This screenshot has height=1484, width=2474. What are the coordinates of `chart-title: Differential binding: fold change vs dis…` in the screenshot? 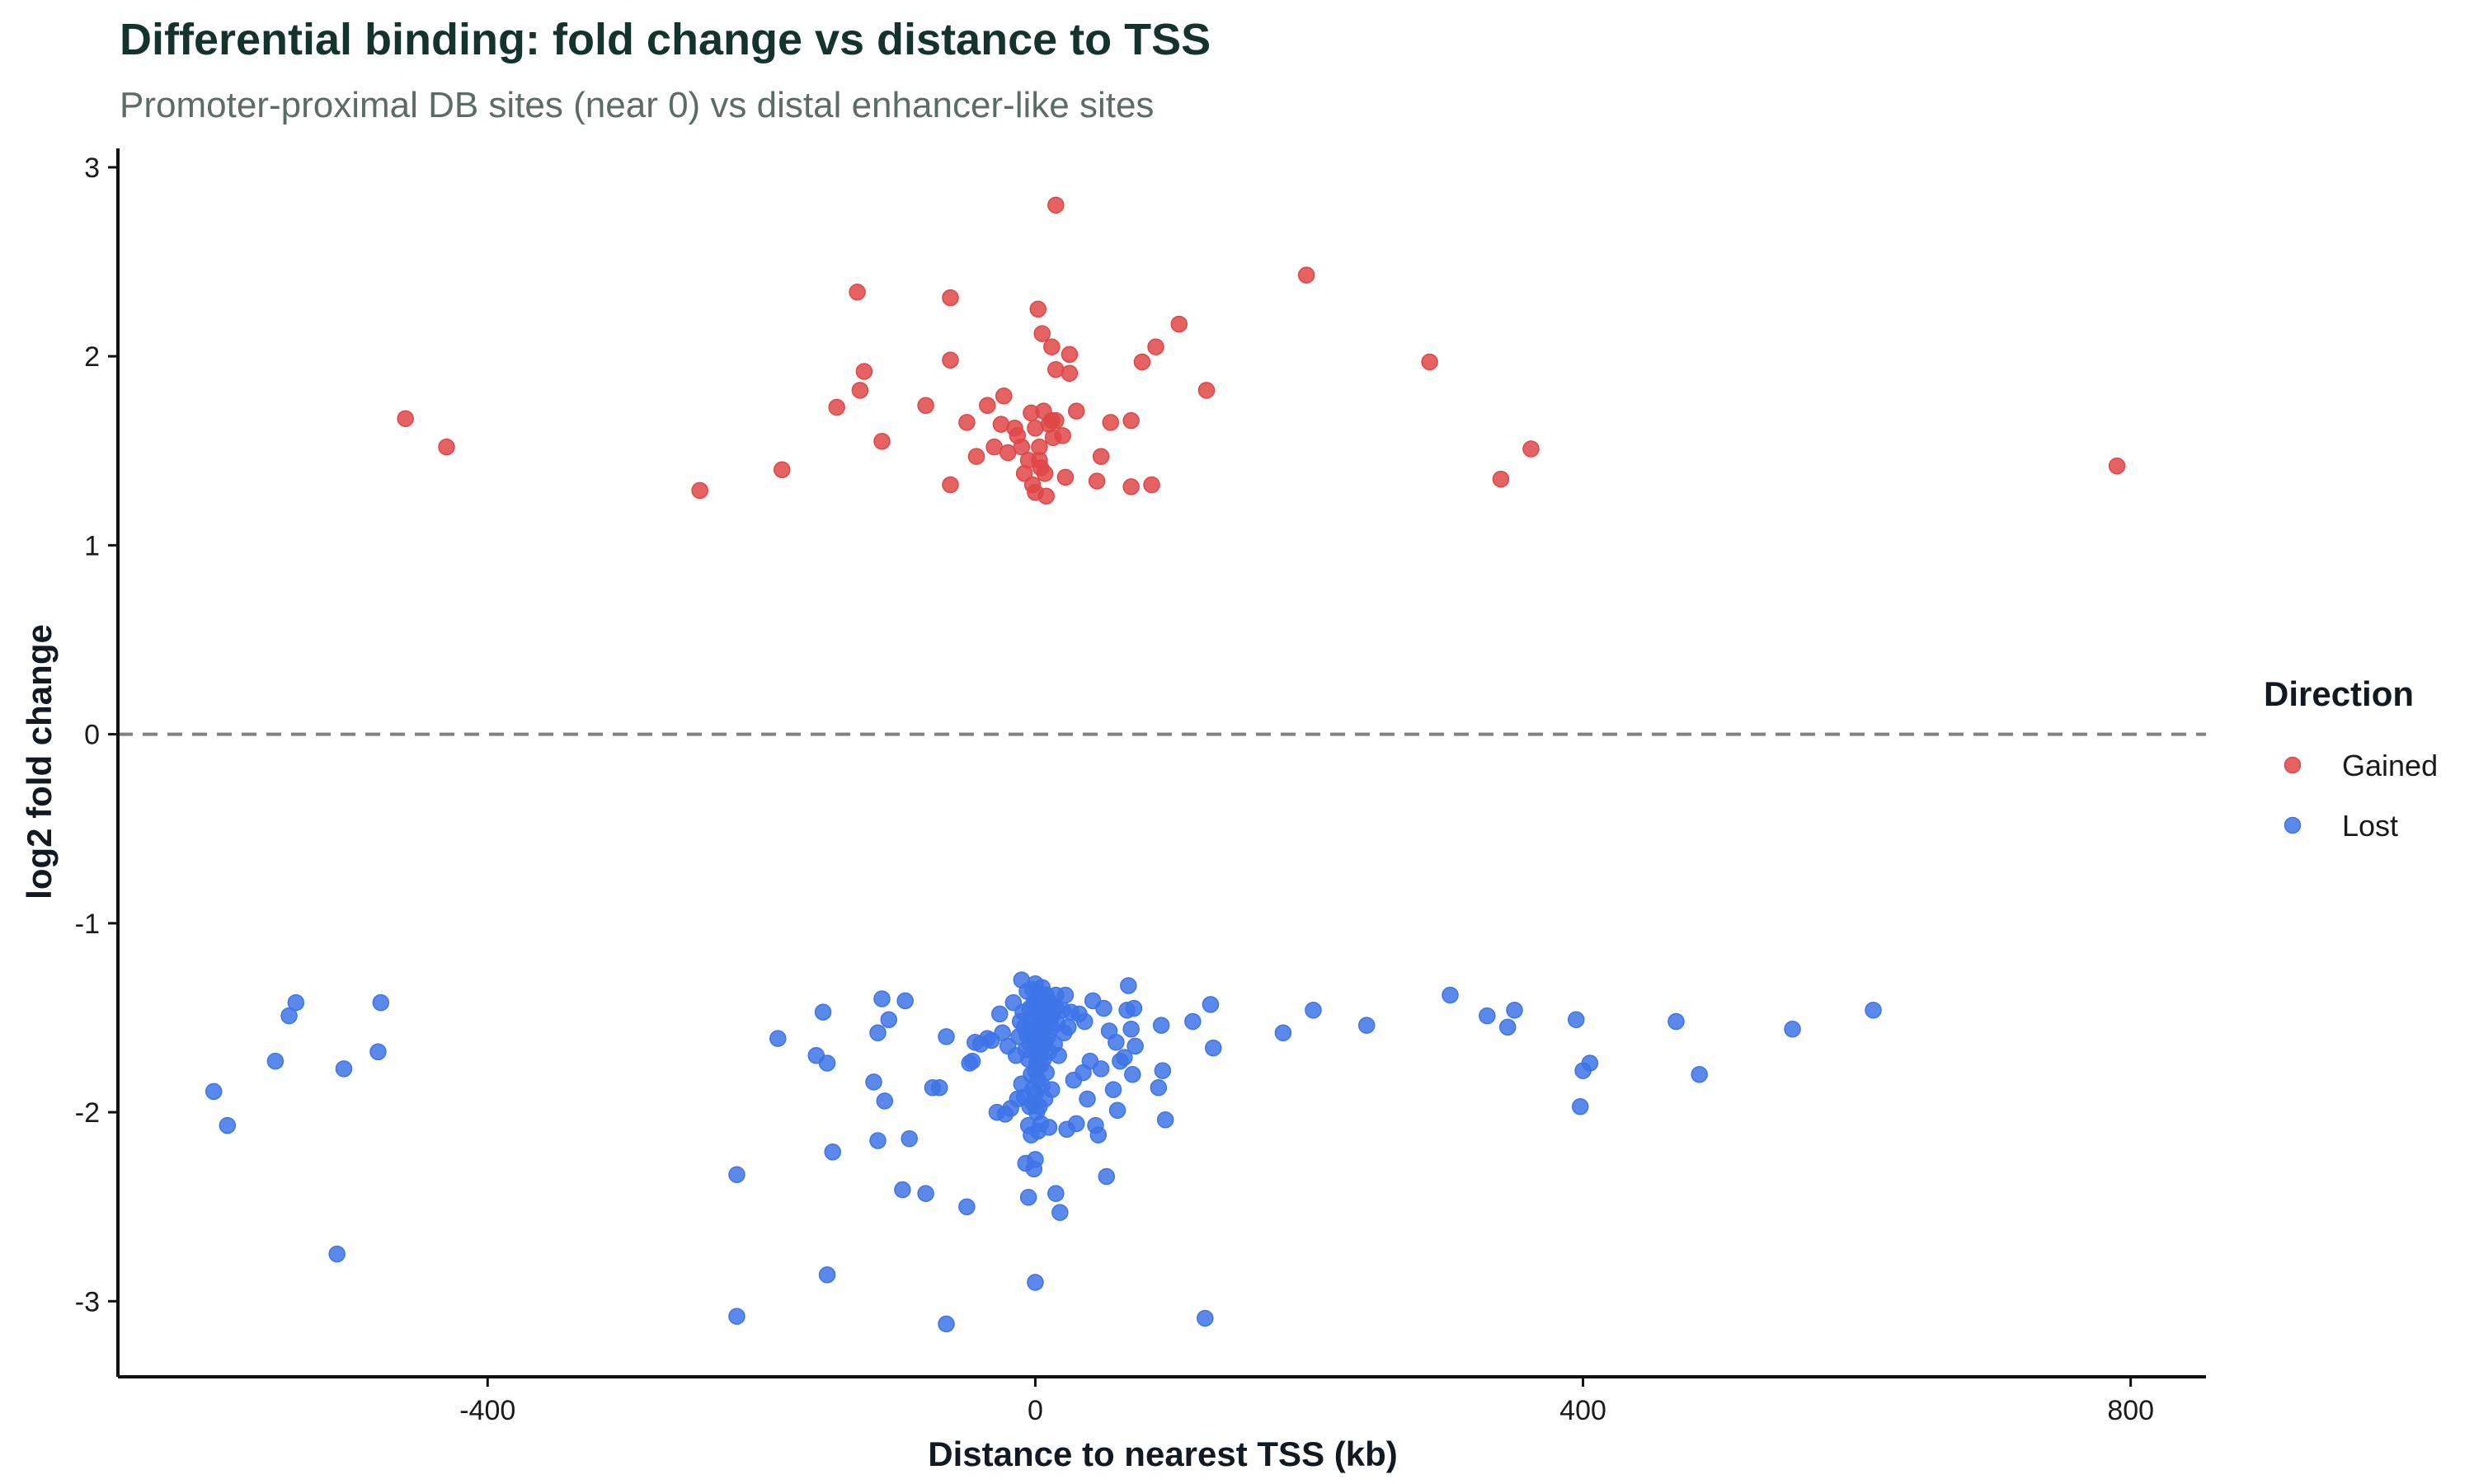 It's located at (665, 39).